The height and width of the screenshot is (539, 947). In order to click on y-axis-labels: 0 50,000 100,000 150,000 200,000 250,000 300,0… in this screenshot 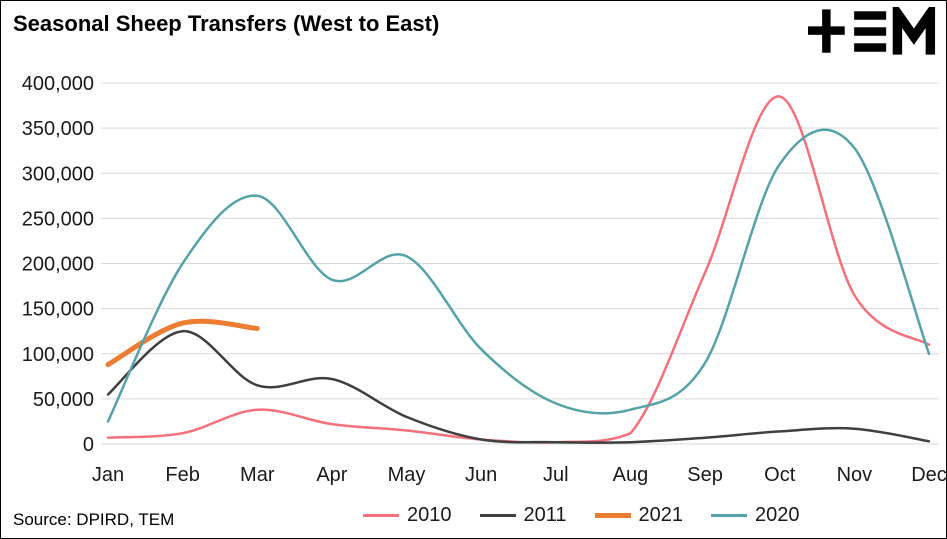, I will do `click(58, 264)`.